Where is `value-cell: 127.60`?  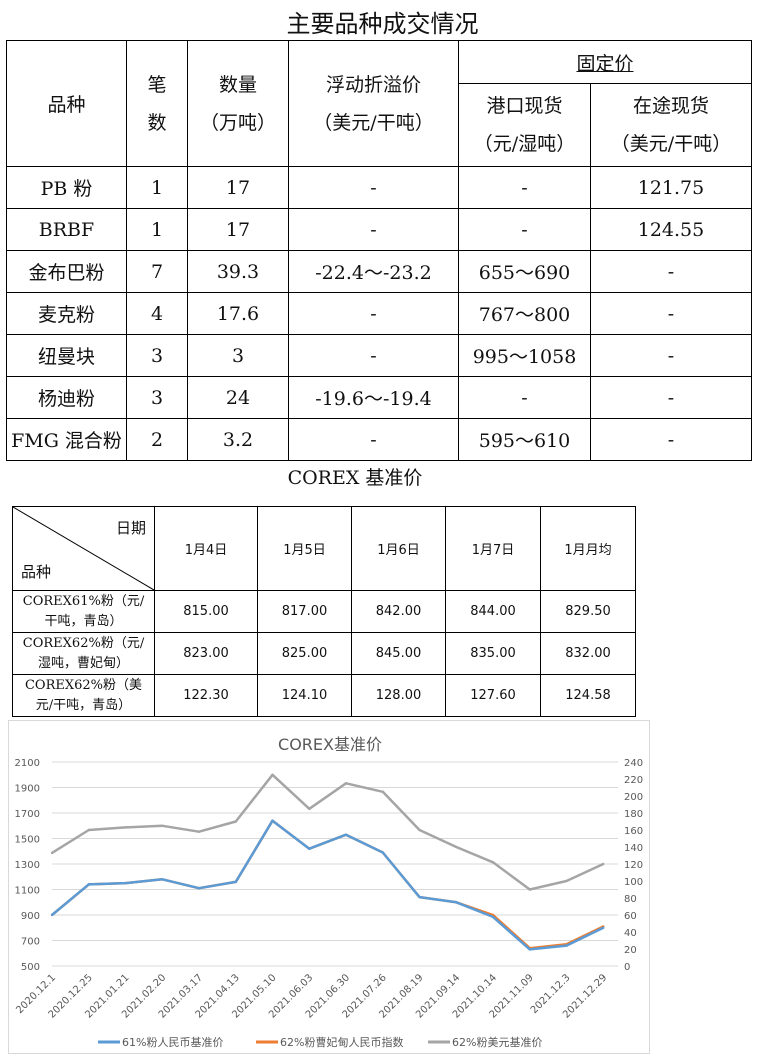
value-cell: 127.60 is located at coordinates (493, 695).